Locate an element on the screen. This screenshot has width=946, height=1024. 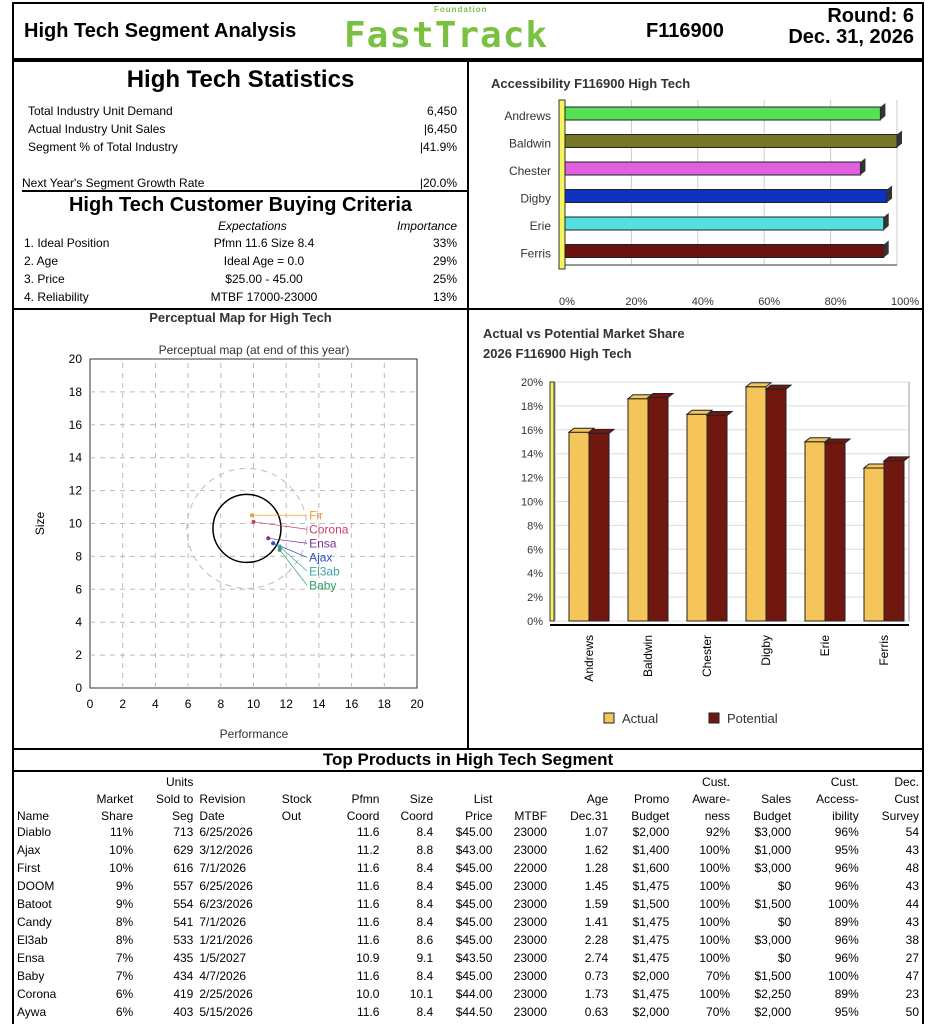
column-header: Dec.31 is located at coordinates (589, 816).